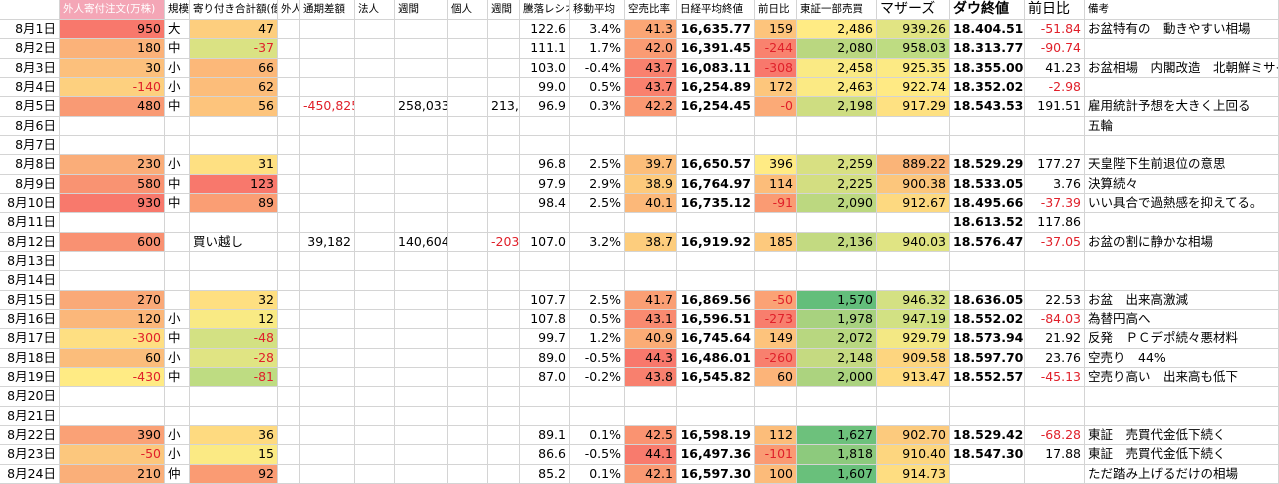  Describe the element at coordinates (177, 378) in the screenshot. I see `cell: 中` at that location.